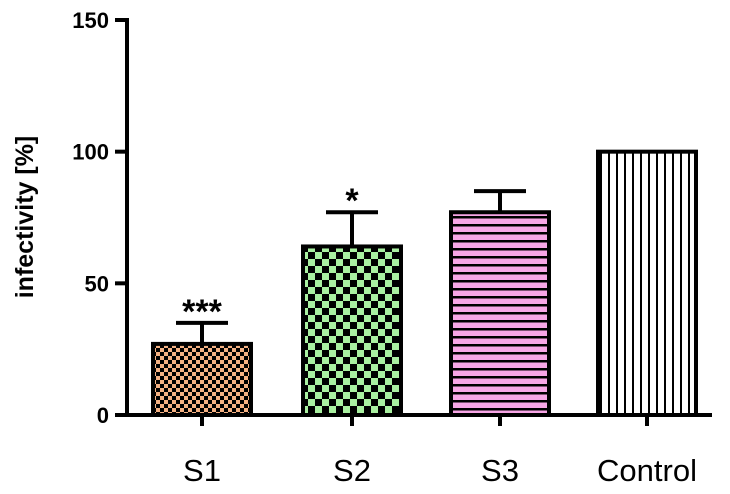 This screenshot has height=494, width=730. What do you see at coordinates (647, 283) in the screenshot?
I see `bar-control` at bounding box center [647, 283].